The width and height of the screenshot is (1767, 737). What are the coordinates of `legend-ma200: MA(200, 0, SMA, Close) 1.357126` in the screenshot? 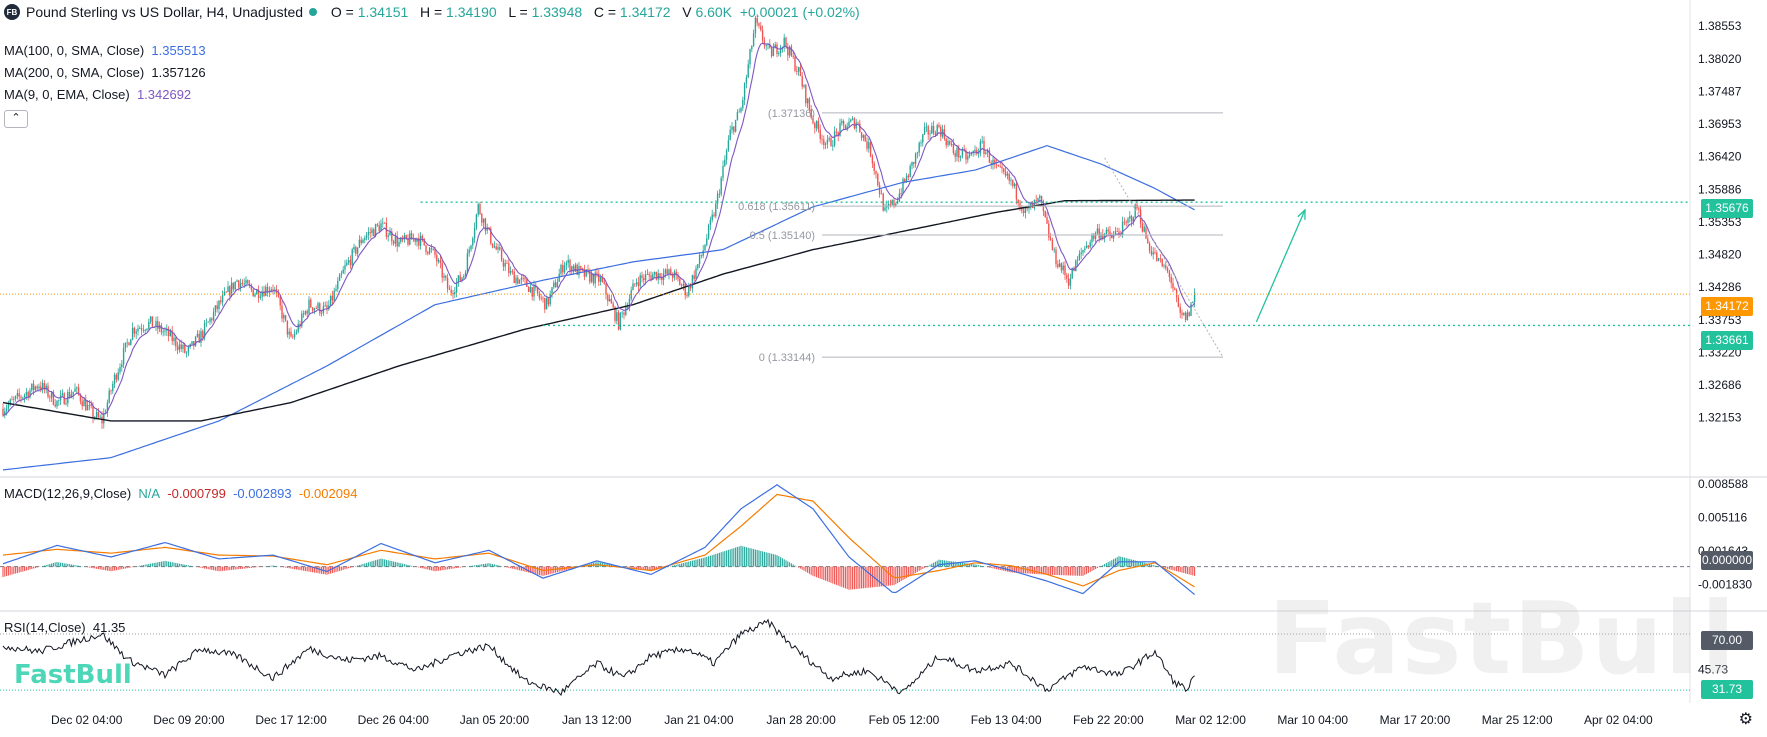 It's located at (105, 72).